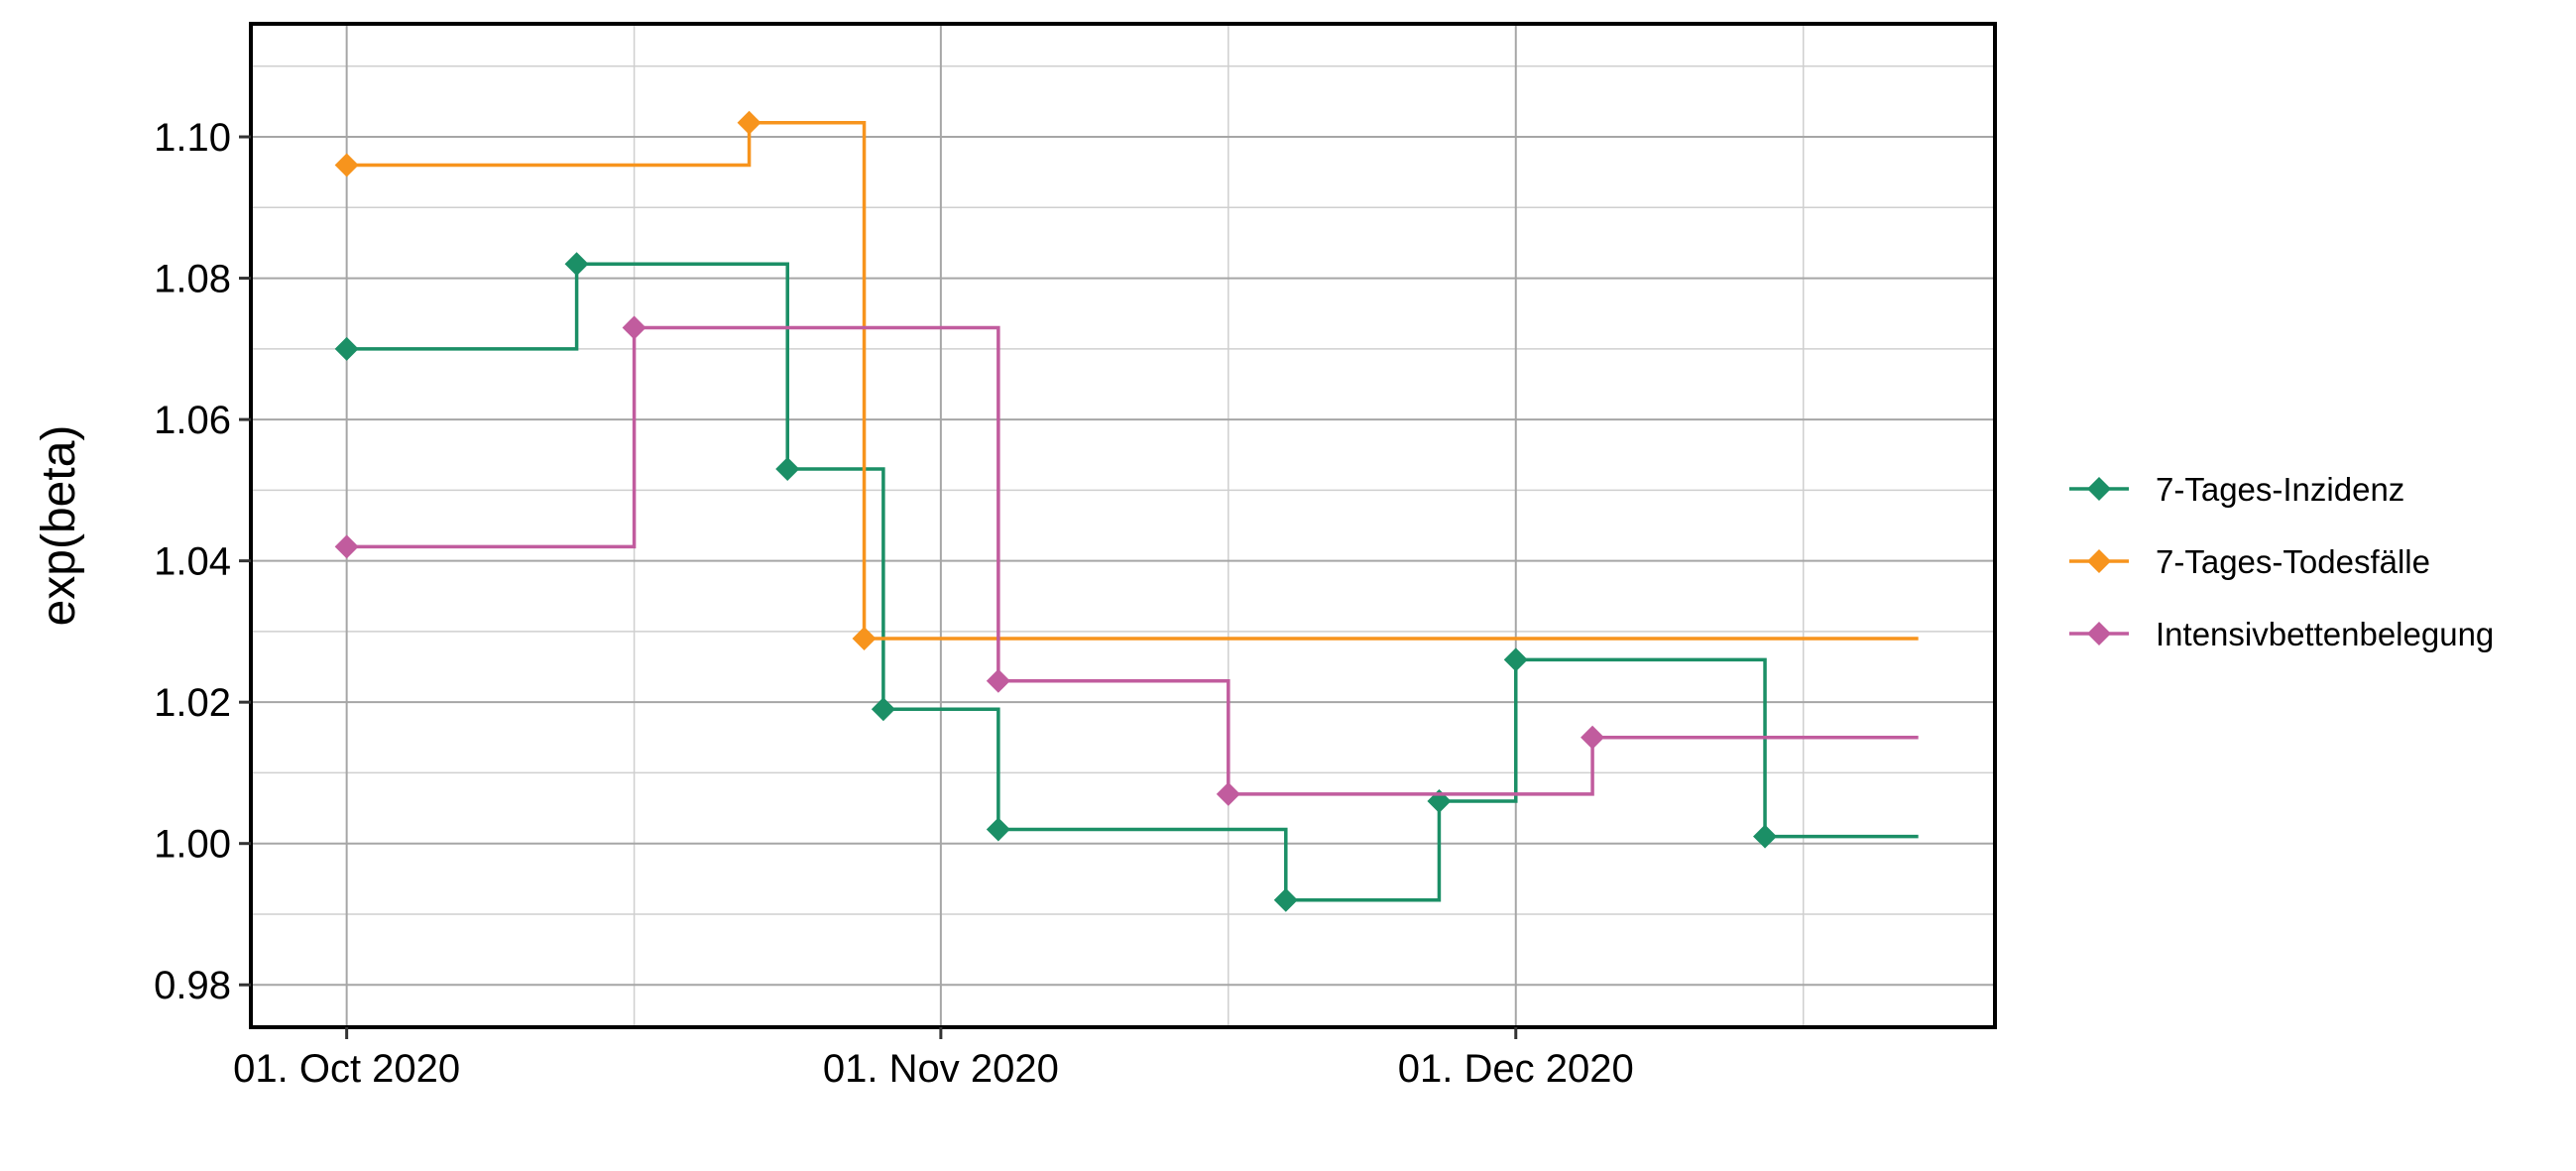  I want to click on y-tick-label: 1.06, so click(192, 420).